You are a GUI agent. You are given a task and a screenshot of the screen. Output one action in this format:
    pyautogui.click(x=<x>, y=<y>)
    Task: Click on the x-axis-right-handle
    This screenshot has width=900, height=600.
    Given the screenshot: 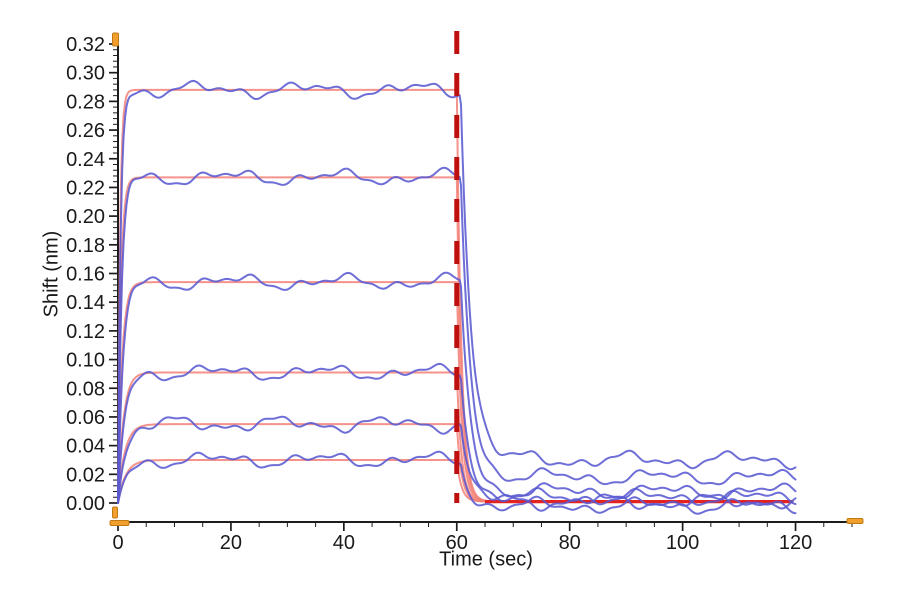 What is the action you would take?
    pyautogui.click(x=855, y=521)
    